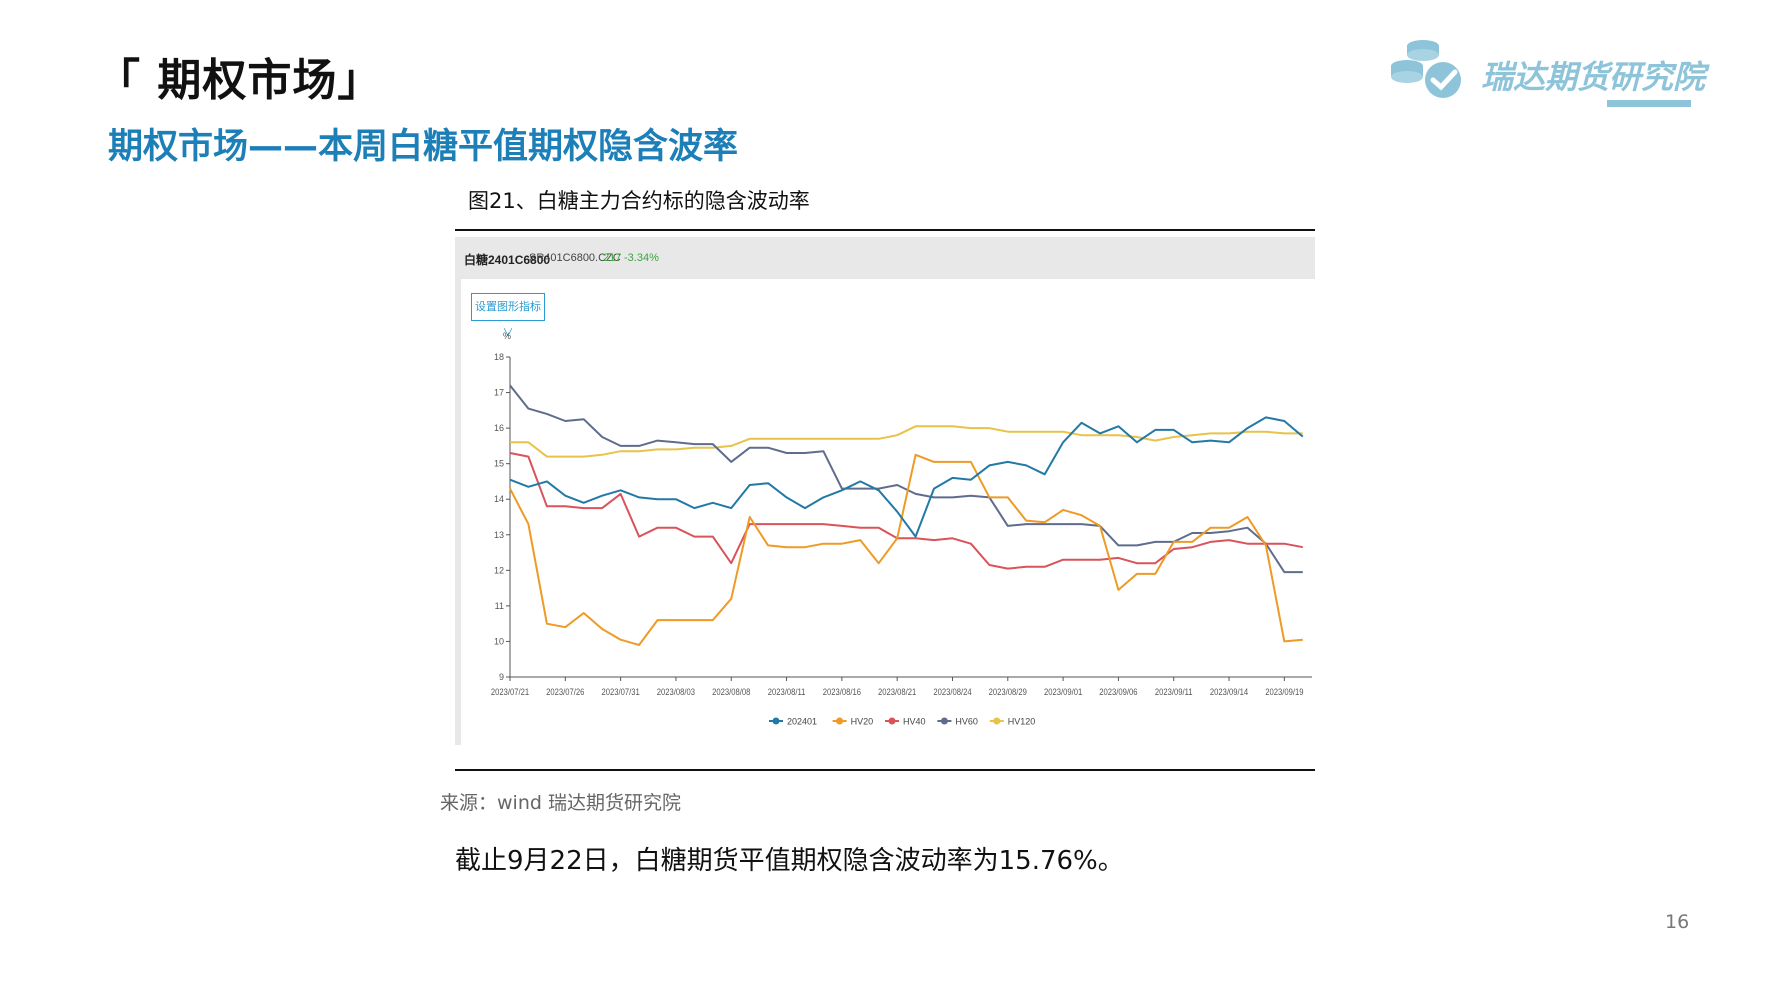 Image resolution: width=1778 pixels, height=1000 pixels. Describe the element at coordinates (507, 260) in the screenshot. I see `contract-name: 白糖2401C6800` at that location.